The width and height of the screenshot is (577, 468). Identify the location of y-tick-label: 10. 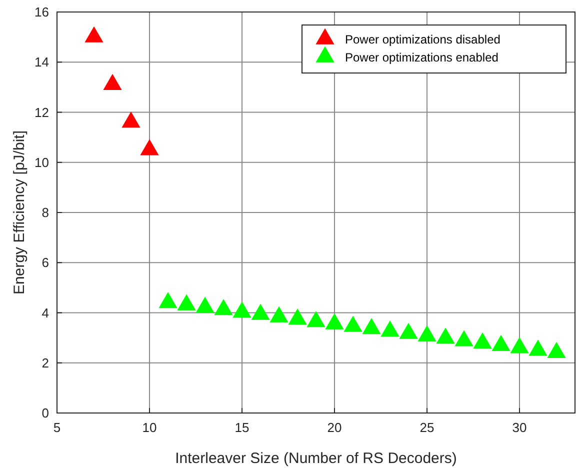
(41, 162).